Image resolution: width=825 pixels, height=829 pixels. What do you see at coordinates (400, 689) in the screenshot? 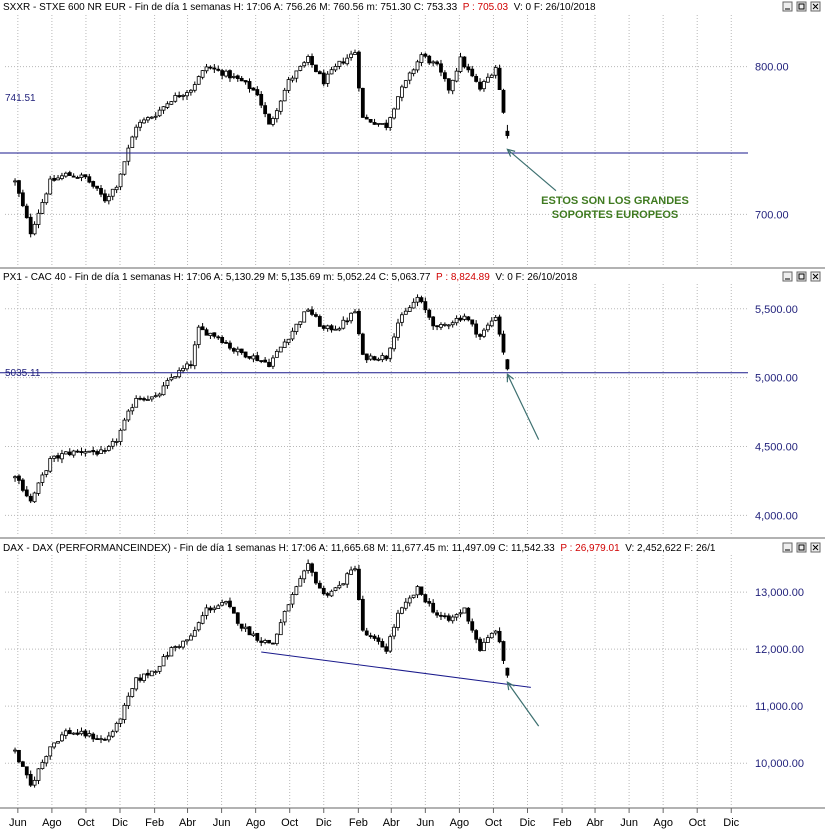
I see `overlay-dax` at bounding box center [400, 689].